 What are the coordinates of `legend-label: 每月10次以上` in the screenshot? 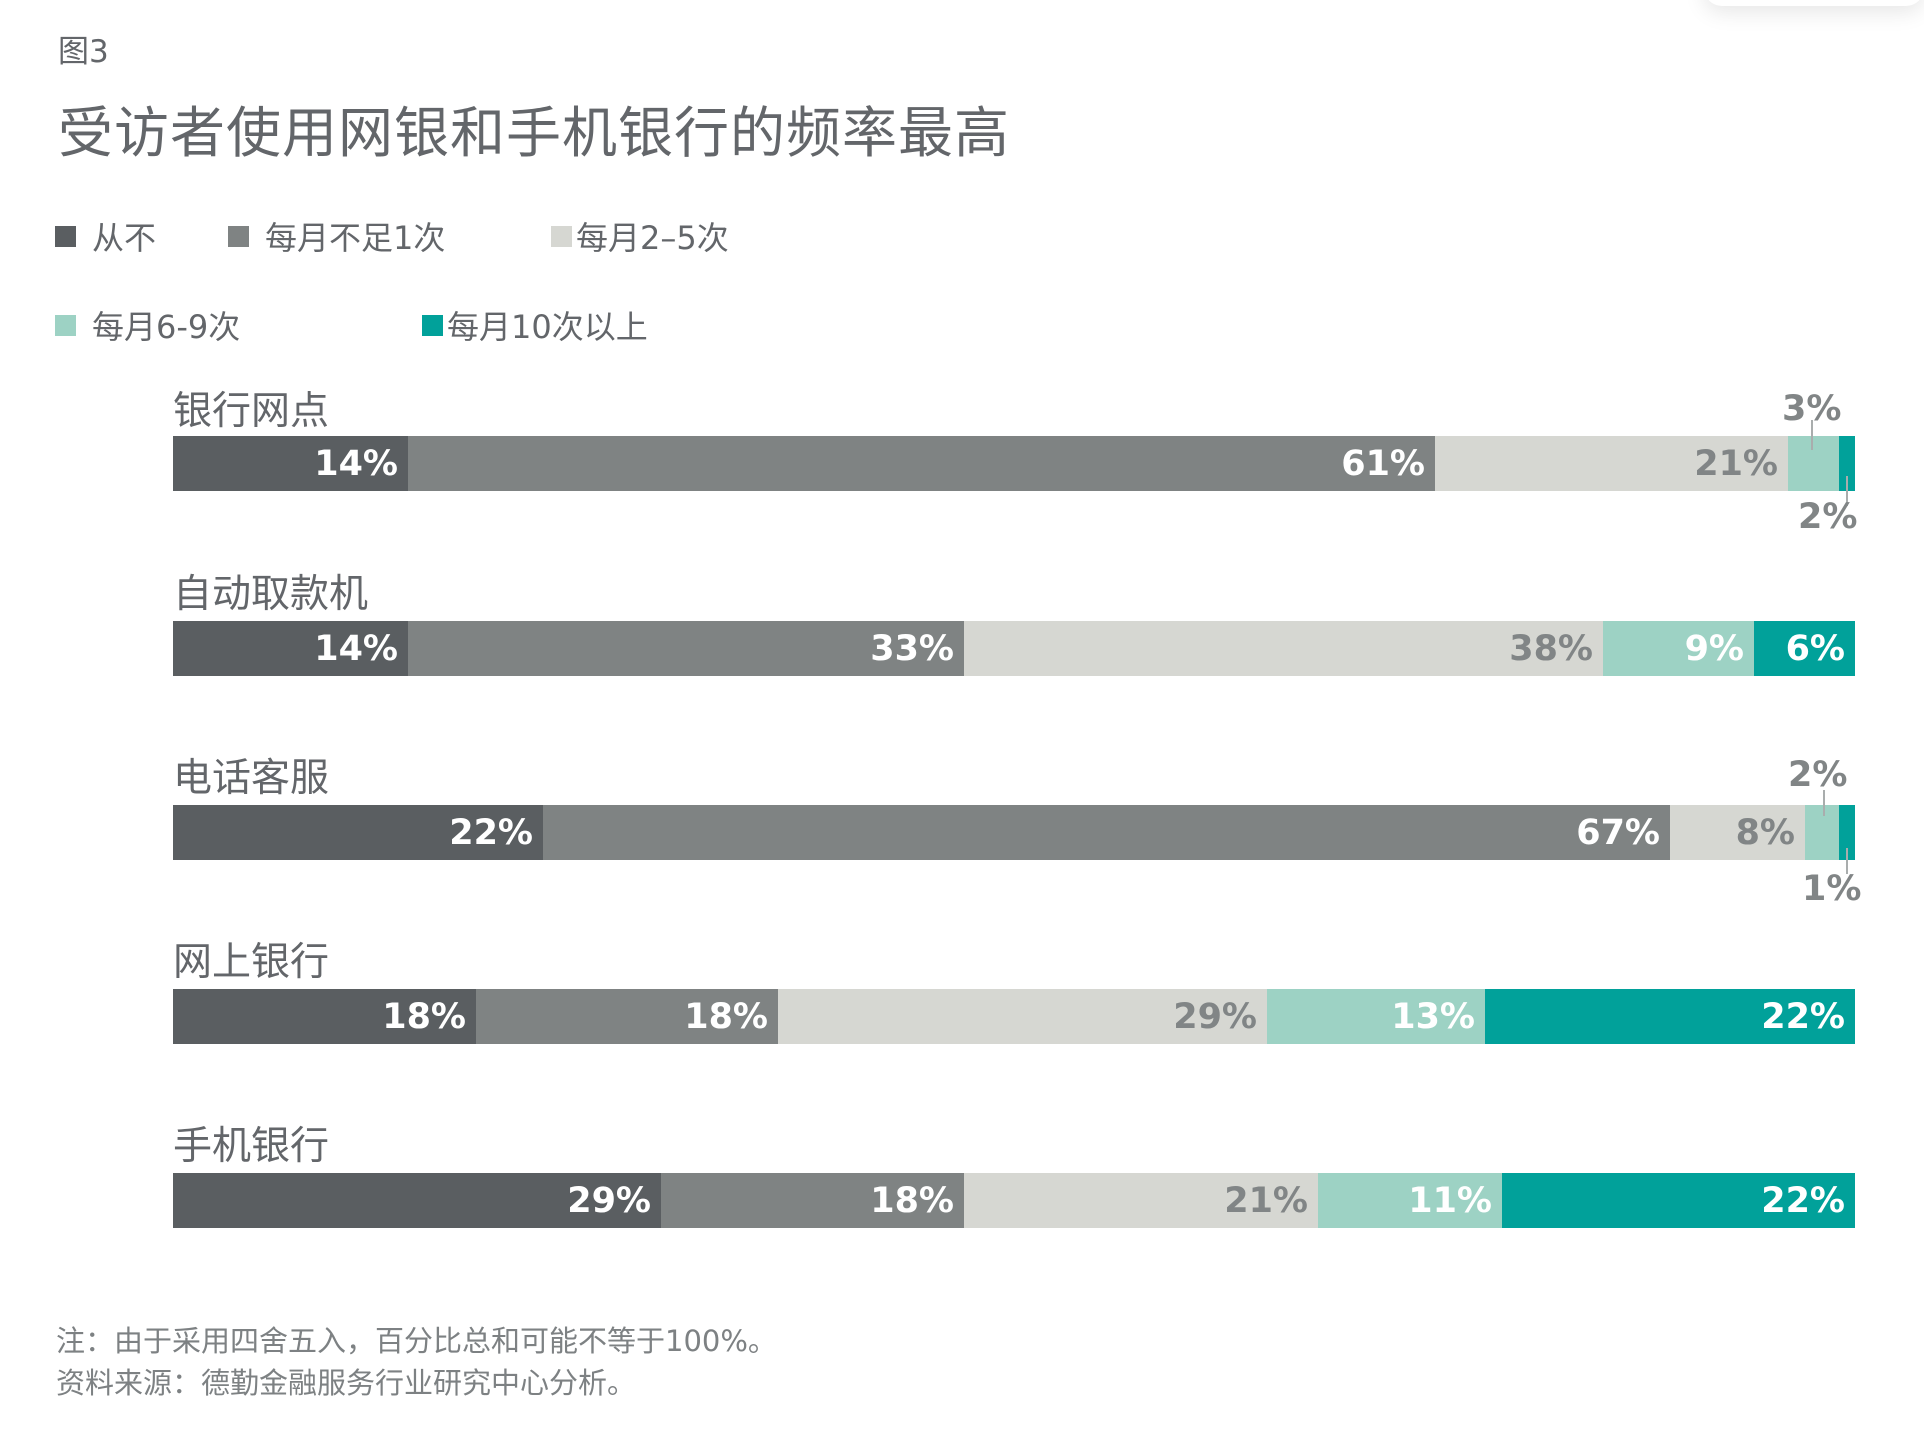 It's located at (547, 327).